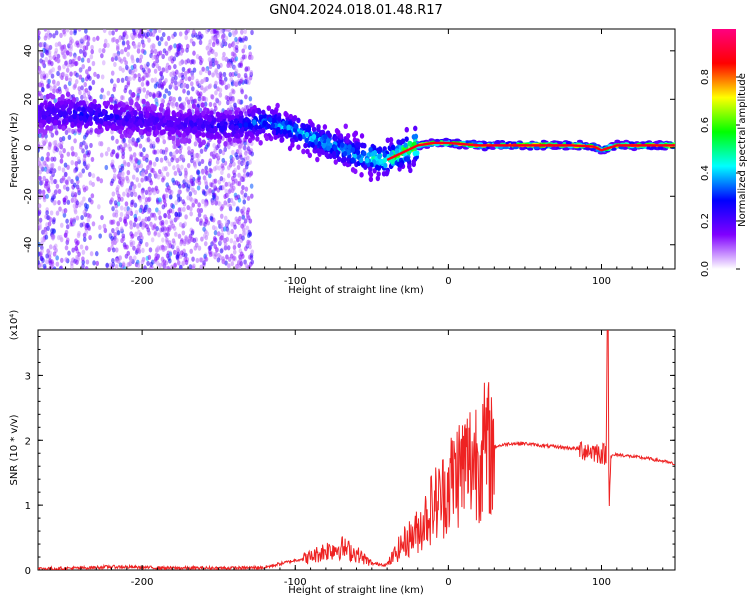 Image resolution: width=750 pixels, height=600 pixels. What do you see at coordinates (742, 150) in the screenshot?
I see `colorbar-label: Normalized spectral amplitude` at bounding box center [742, 150].